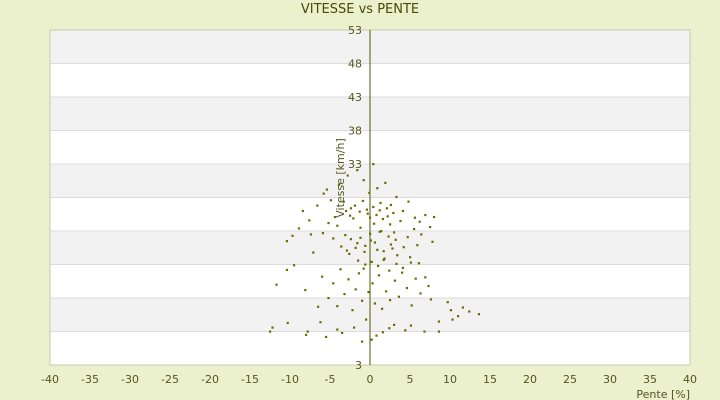 The height and width of the screenshot is (400, 720). Describe the element at coordinates (50, 379) in the screenshot. I see `x-tick-label: -40` at that location.